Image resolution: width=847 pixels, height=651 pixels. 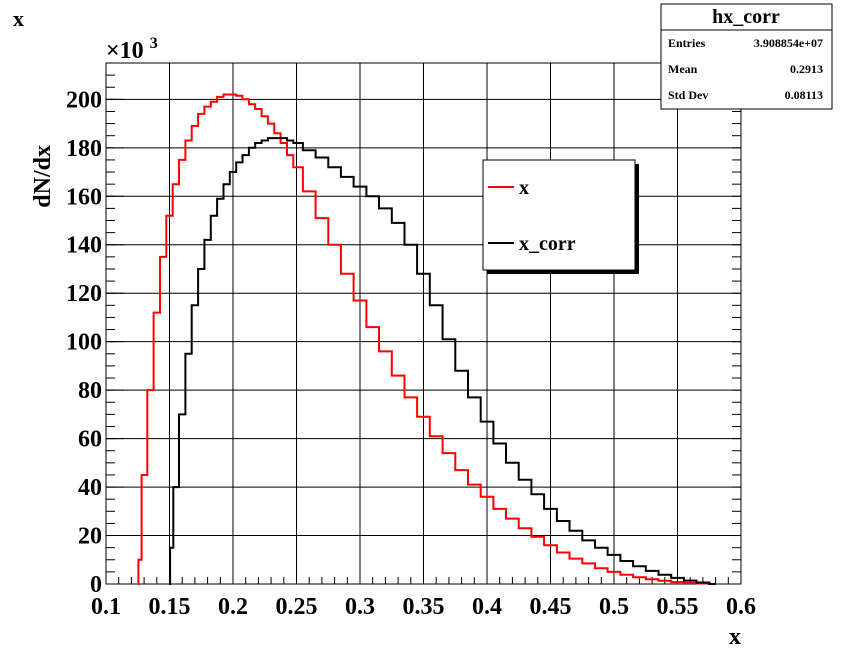 I want to click on legend-box, so click(x=559, y=215).